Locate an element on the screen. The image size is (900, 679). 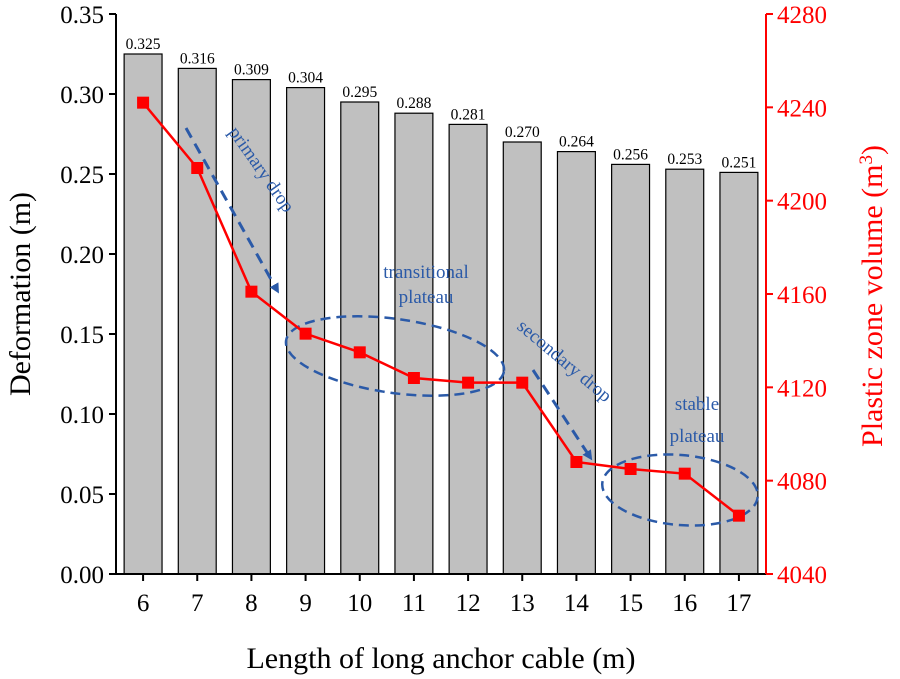
right-axis-title: Plastic zone volume (m3) is located at coordinates (873, 296).